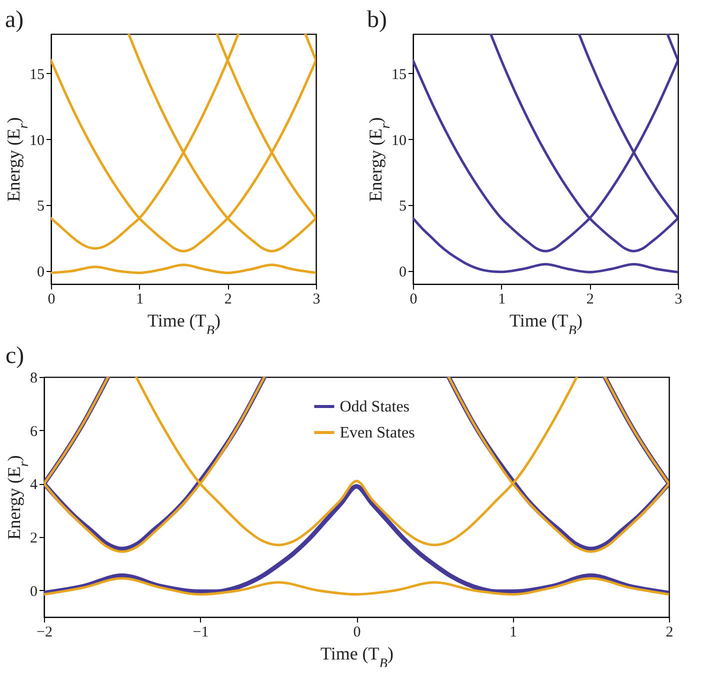  What do you see at coordinates (34, 432) in the screenshot?
I see `y-tick-label: 6` at bounding box center [34, 432].